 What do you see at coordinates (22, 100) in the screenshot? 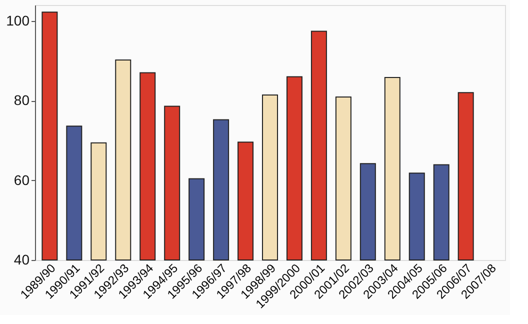
I see `y-tick-label: 80` at bounding box center [22, 100].